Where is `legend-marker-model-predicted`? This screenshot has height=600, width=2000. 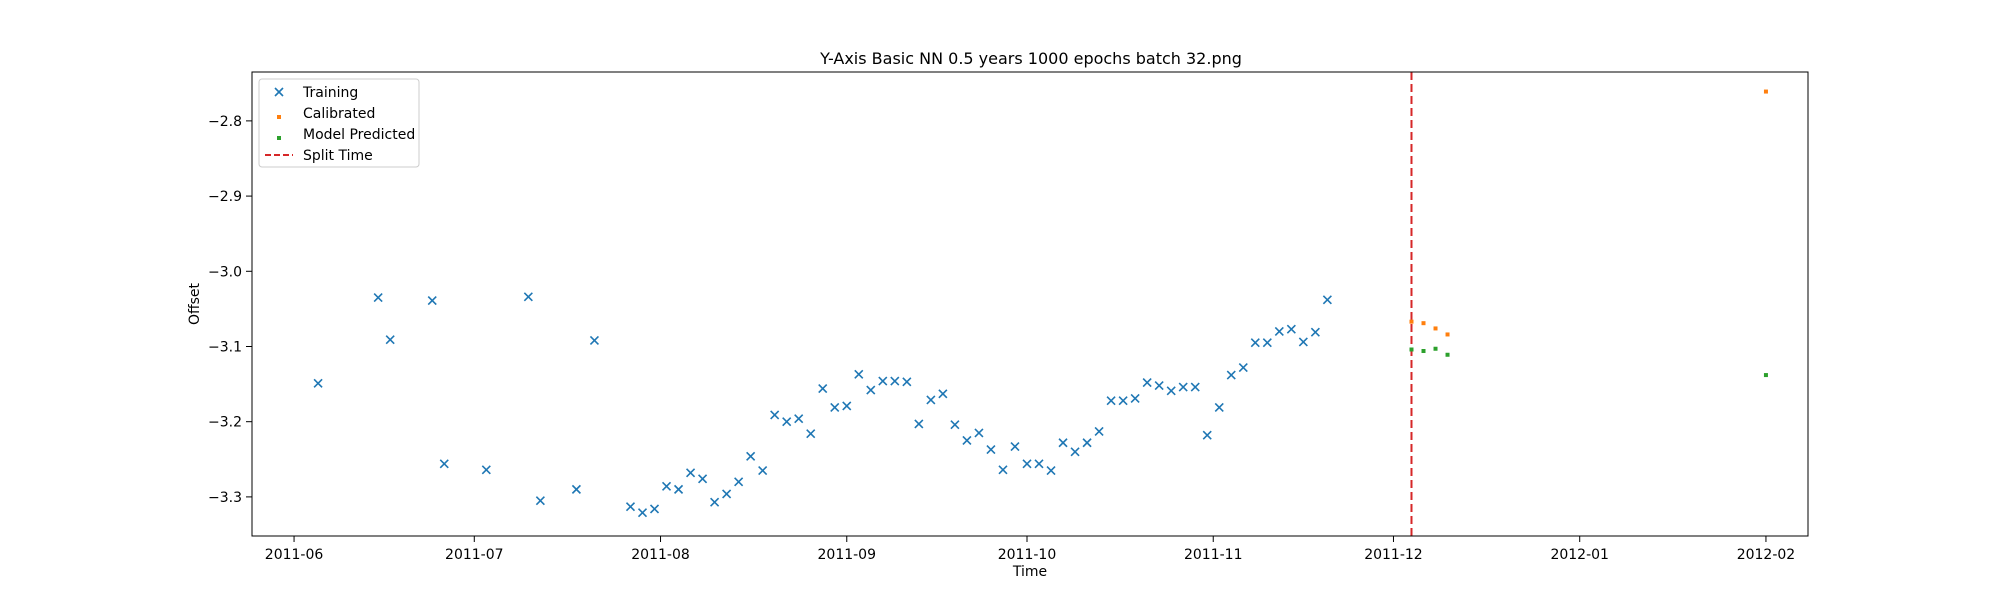 legend-marker-model-predicted is located at coordinates (279, 138).